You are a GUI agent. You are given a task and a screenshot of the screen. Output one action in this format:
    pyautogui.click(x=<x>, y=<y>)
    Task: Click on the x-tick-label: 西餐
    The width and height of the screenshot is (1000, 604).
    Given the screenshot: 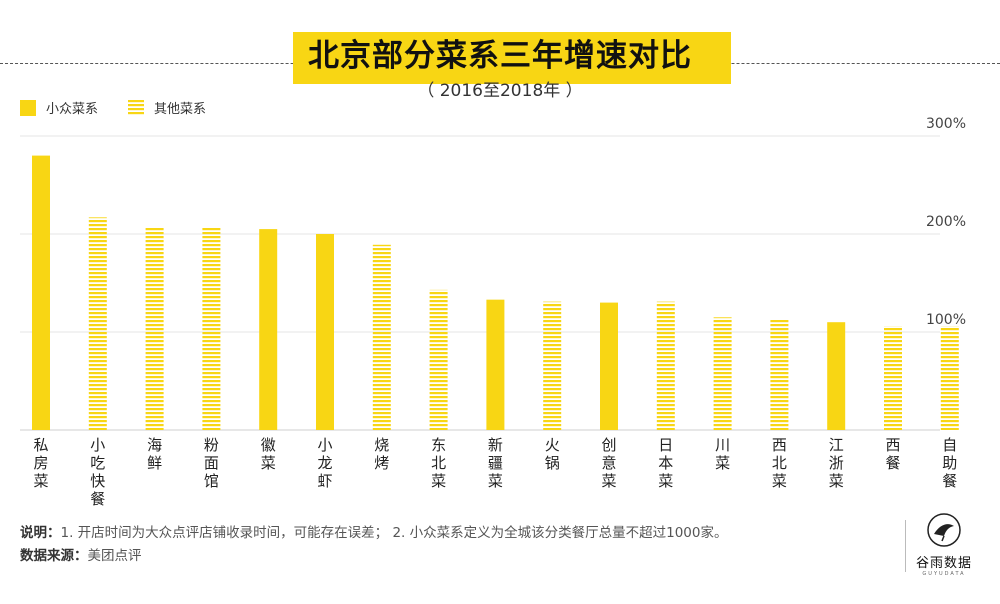 What is the action you would take?
    pyautogui.click(x=892, y=454)
    